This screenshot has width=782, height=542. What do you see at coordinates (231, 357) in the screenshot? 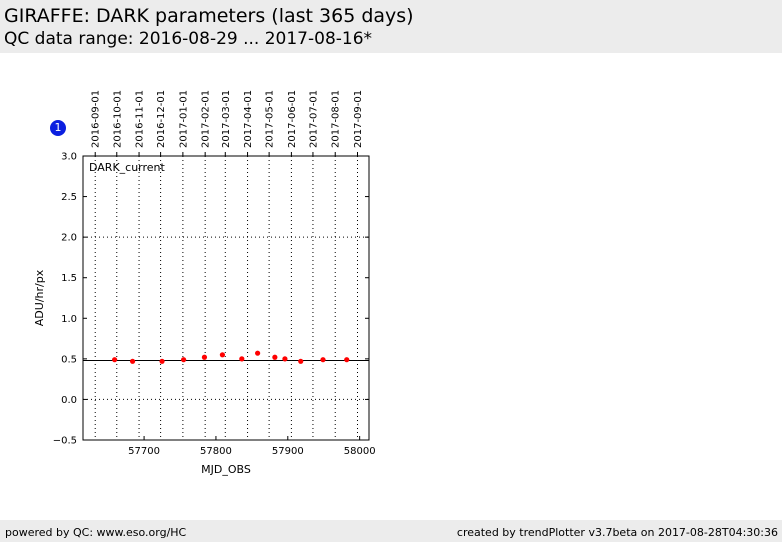
I see `data-points` at bounding box center [231, 357].